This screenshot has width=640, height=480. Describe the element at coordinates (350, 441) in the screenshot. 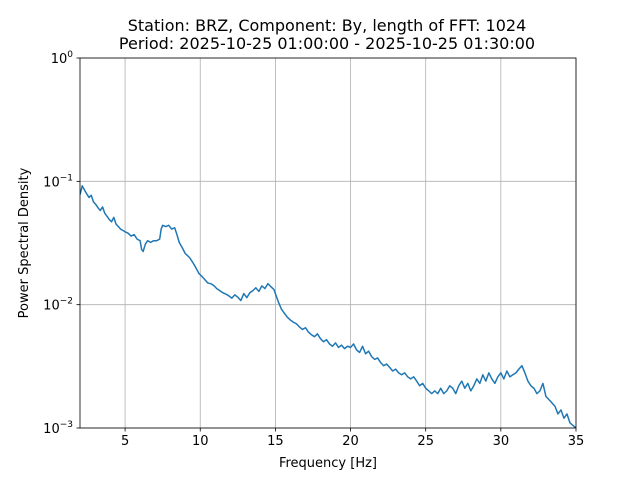

I see `x-tick-label: 20` at that location.